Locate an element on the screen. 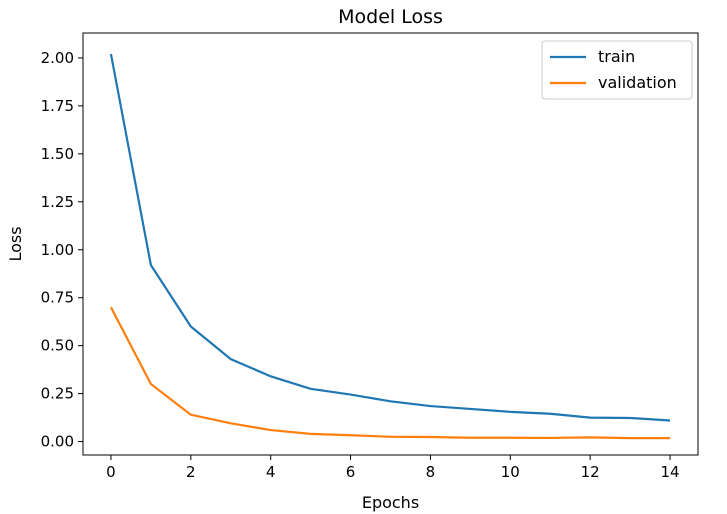  x-tick-label: 14 is located at coordinates (669, 472).